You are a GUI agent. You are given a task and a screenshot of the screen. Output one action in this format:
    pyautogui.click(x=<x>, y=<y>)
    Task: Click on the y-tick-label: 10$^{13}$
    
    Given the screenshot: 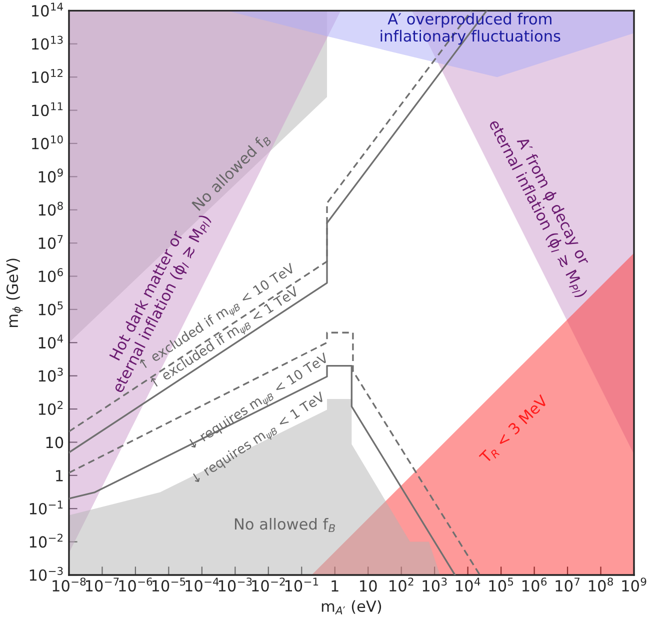 What is the action you would take?
    pyautogui.click(x=47, y=43)
    